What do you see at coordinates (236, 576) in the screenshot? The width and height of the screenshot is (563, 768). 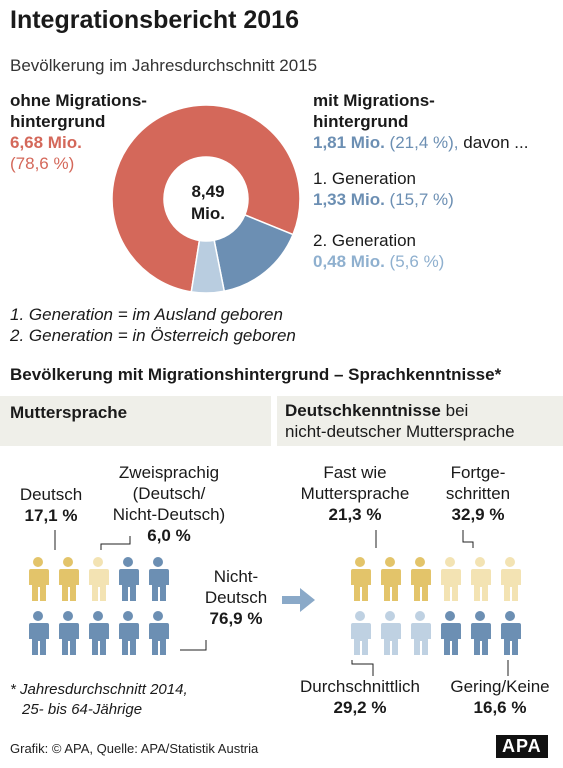 I see `label-nicht-deutsch-line1: Nicht-` at bounding box center [236, 576].